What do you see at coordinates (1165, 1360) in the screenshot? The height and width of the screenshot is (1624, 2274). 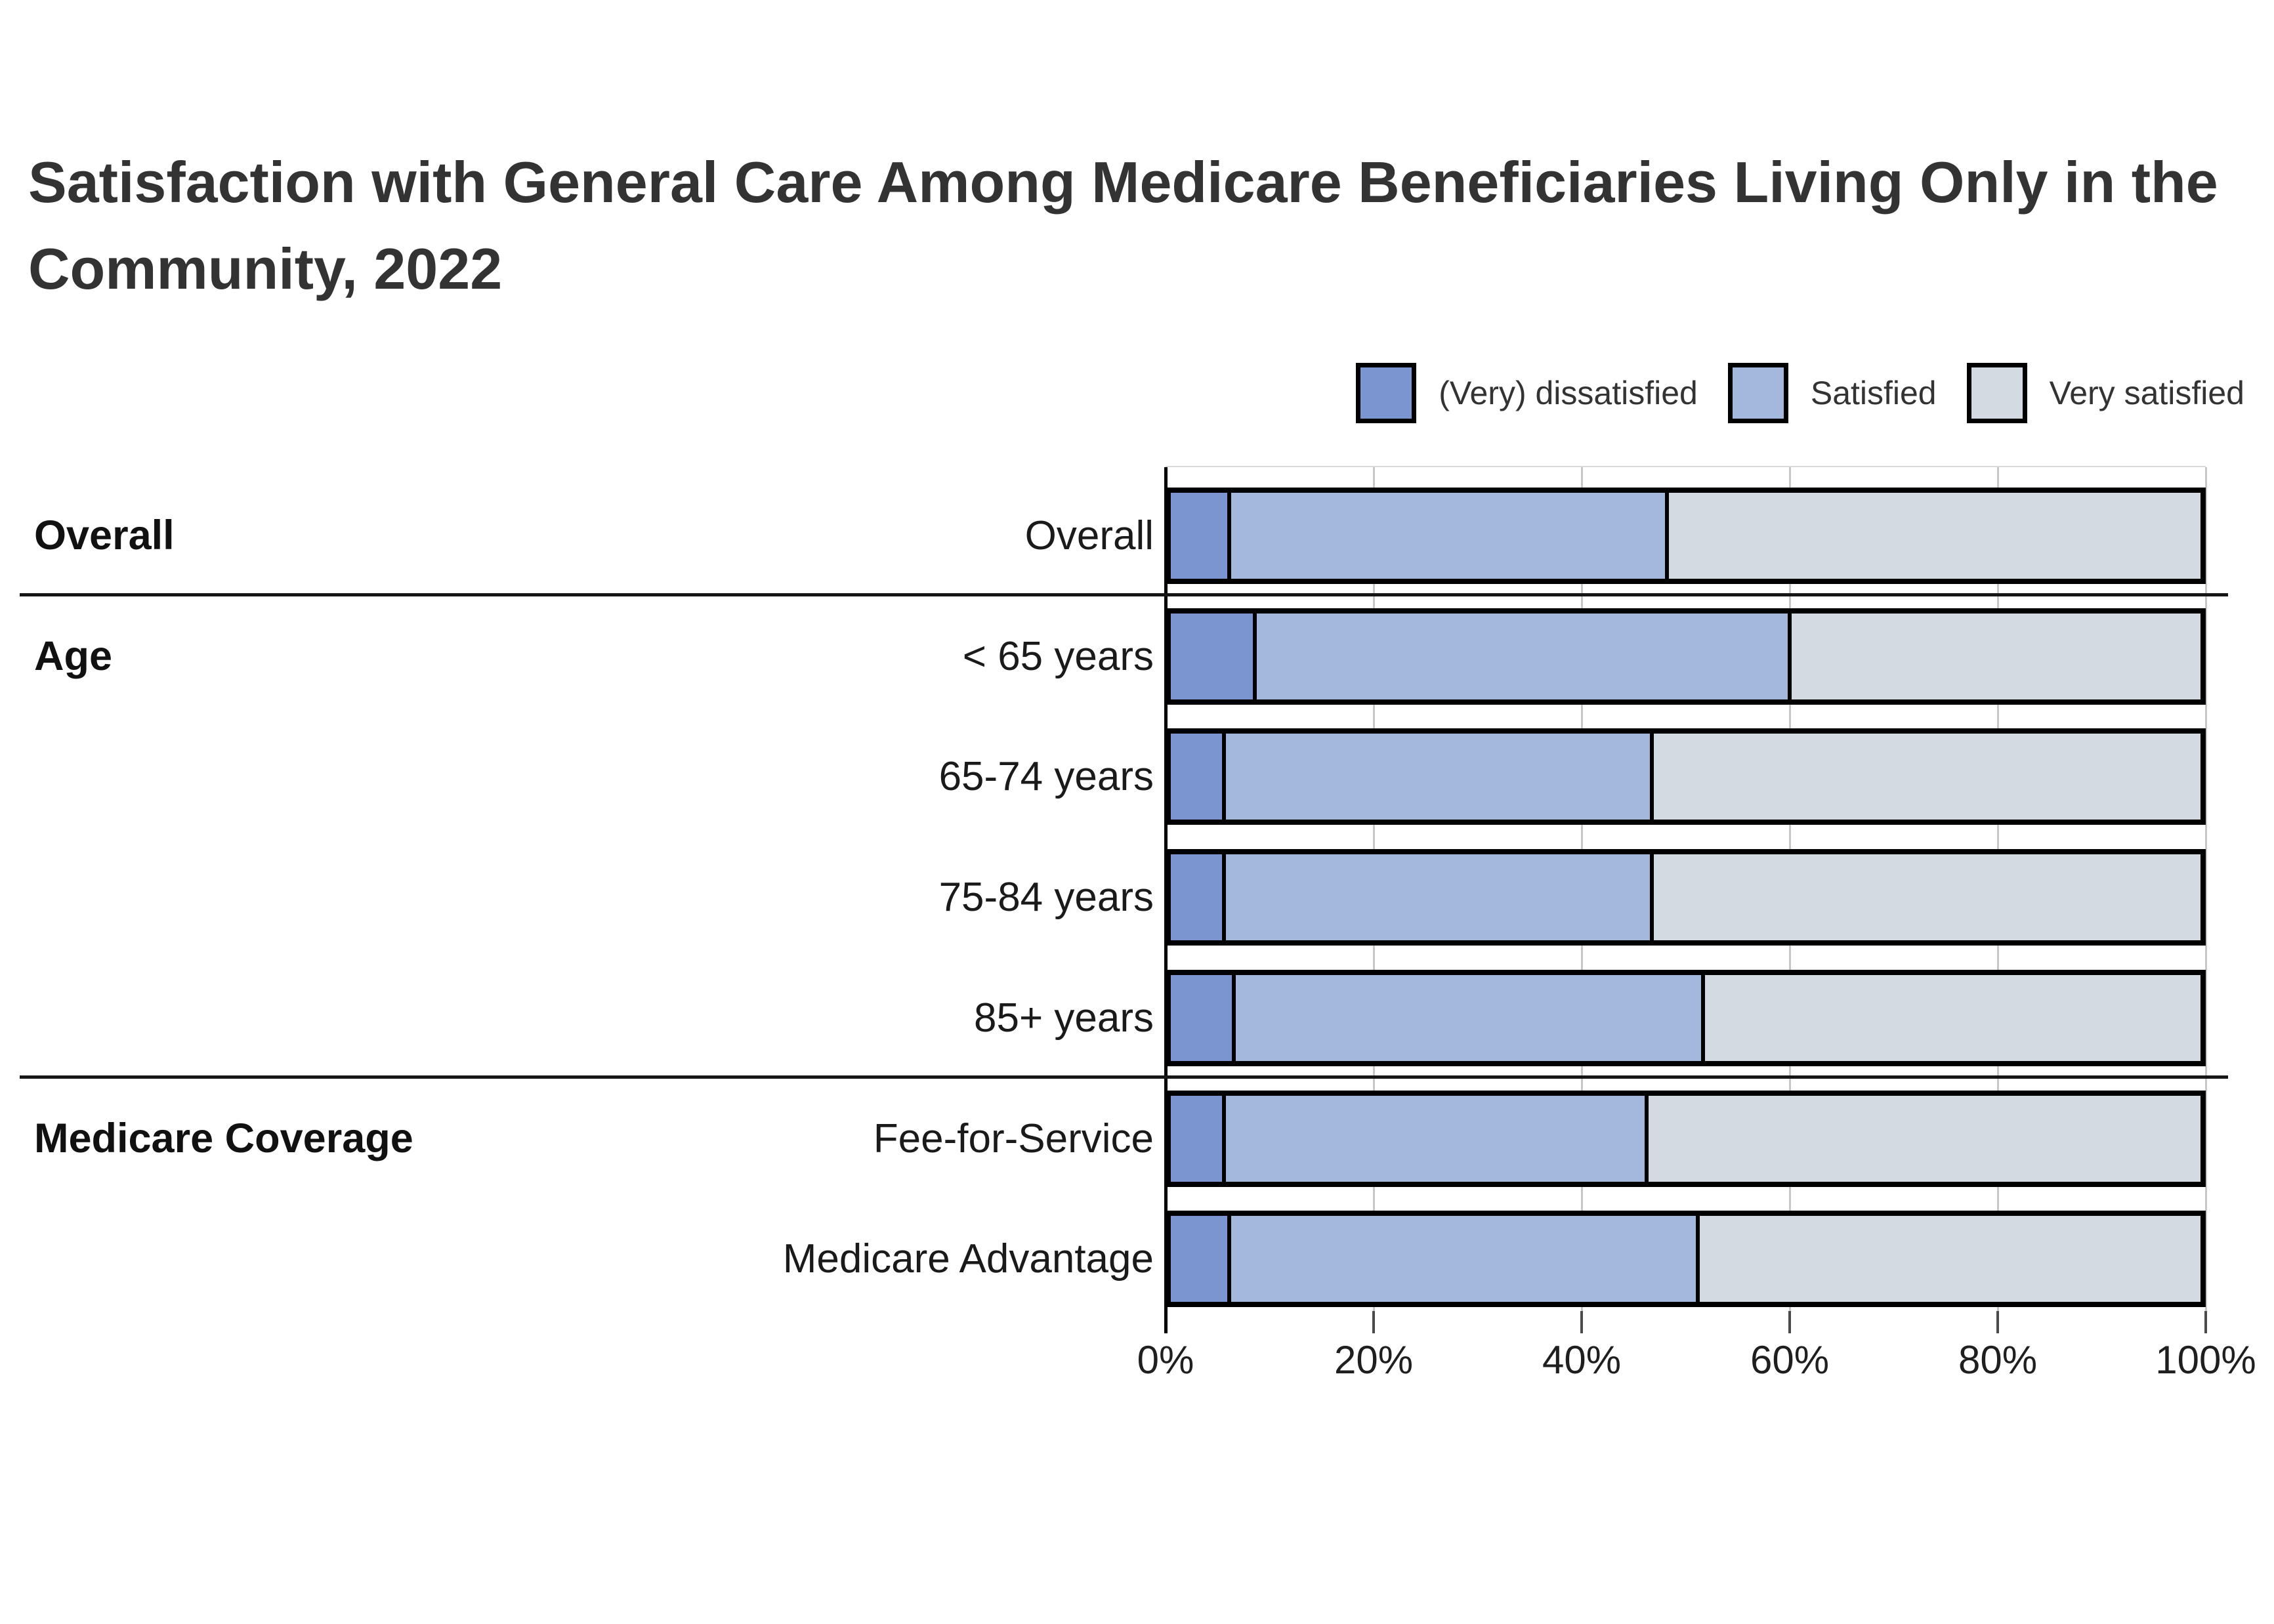 I see `axis-tick-label: 0%` at bounding box center [1165, 1360].